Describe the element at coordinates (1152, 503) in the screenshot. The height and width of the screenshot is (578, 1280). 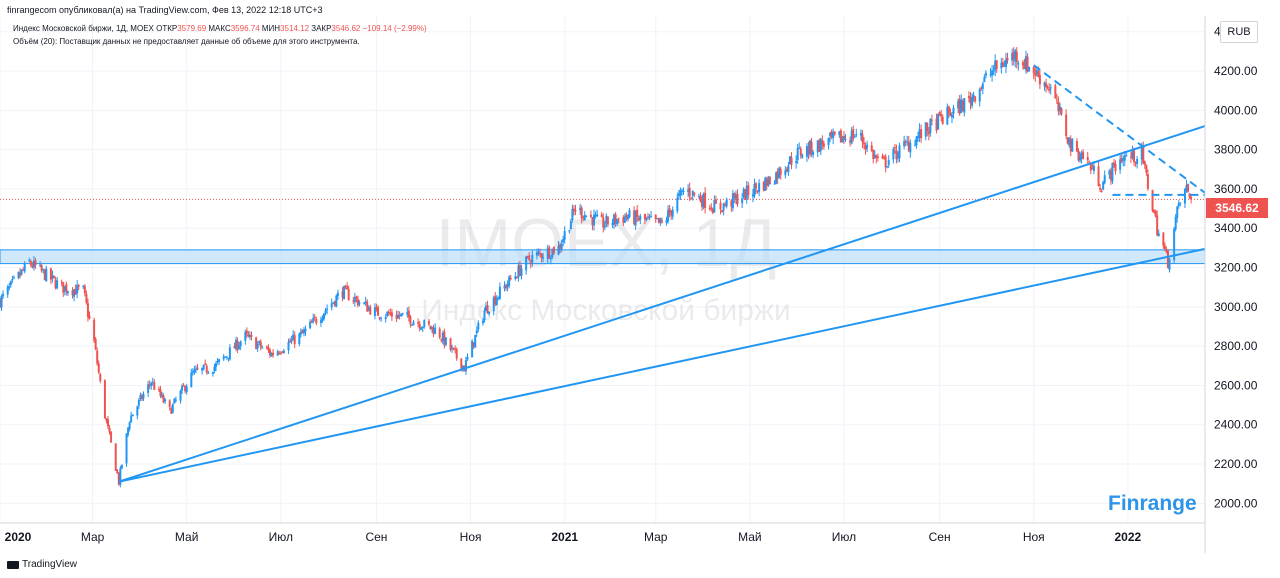
I see `brand-watermark: Finrange` at that location.